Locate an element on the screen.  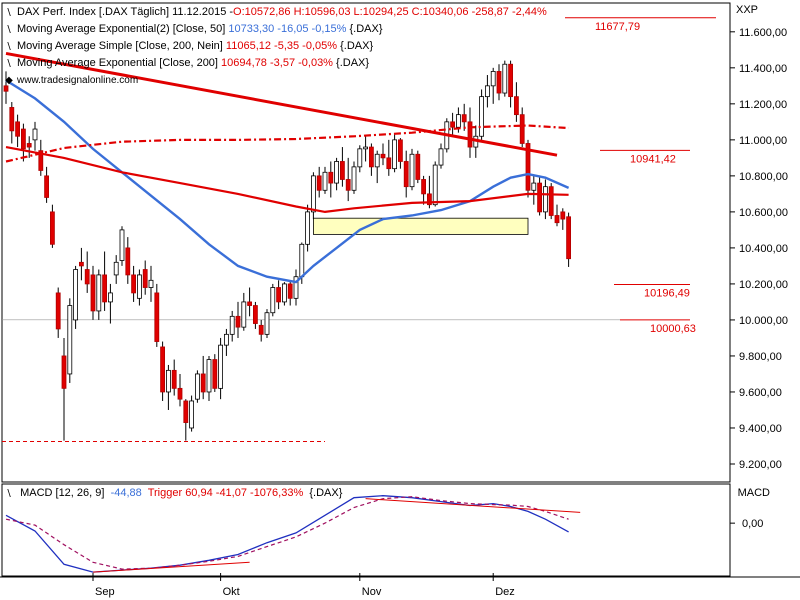
y-tick-label: 10.800,00 is located at coordinates (763, 177).